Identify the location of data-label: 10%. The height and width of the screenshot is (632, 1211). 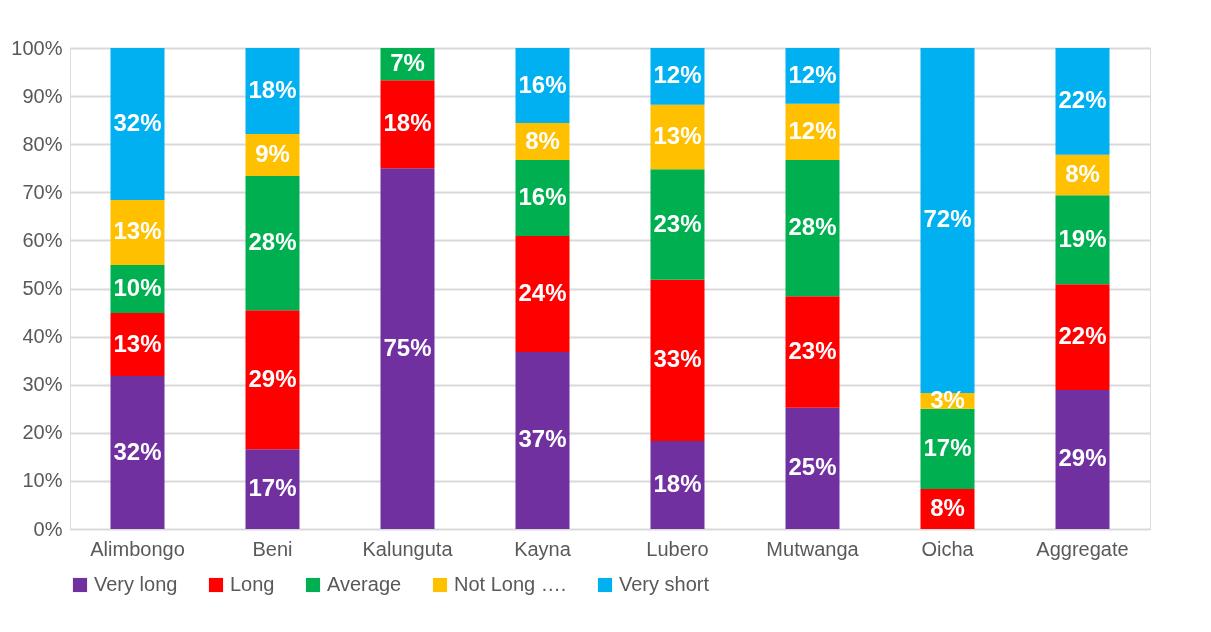
(137, 287).